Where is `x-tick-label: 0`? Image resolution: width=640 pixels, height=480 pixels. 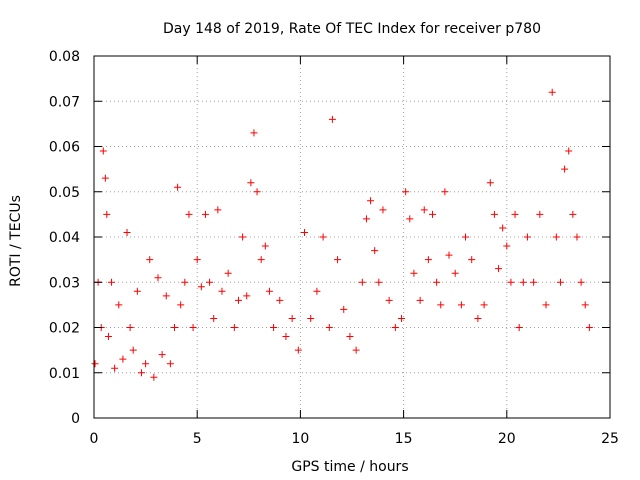
x-tick-label: 0 is located at coordinates (94, 439).